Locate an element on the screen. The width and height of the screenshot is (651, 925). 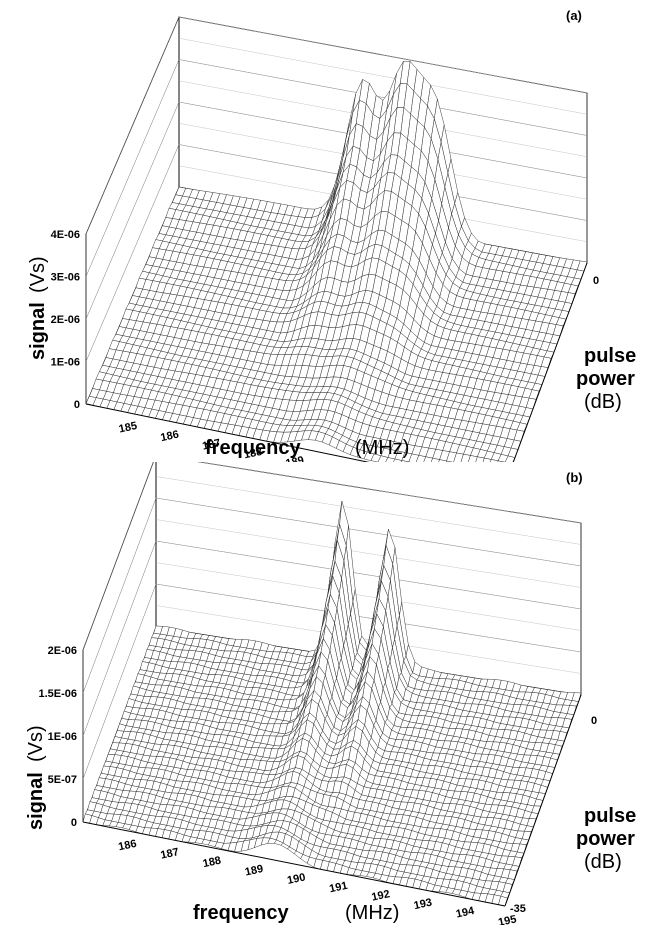
z-tick-label: 3E-06 is located at coordinates (65, 278).